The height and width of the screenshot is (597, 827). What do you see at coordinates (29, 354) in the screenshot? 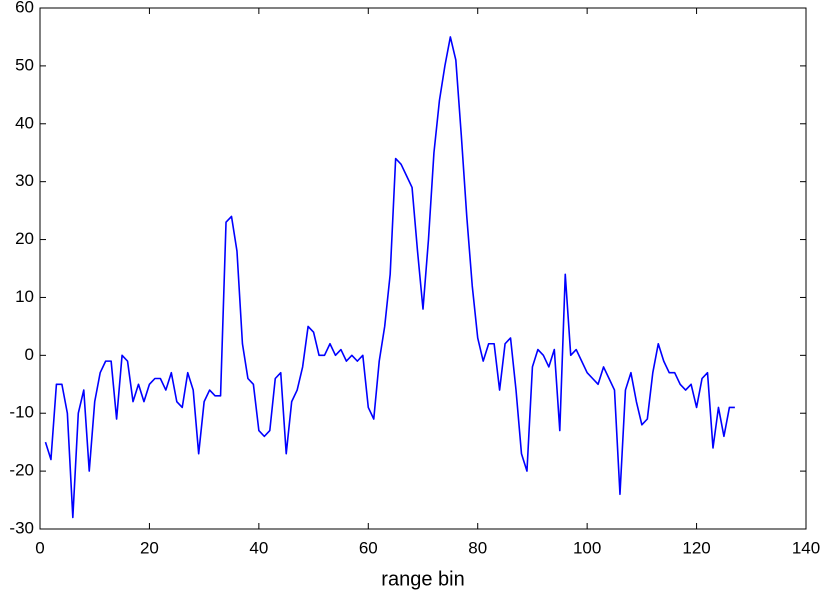
I see `y-tick-label: 0` at bounding box center [29, 354].